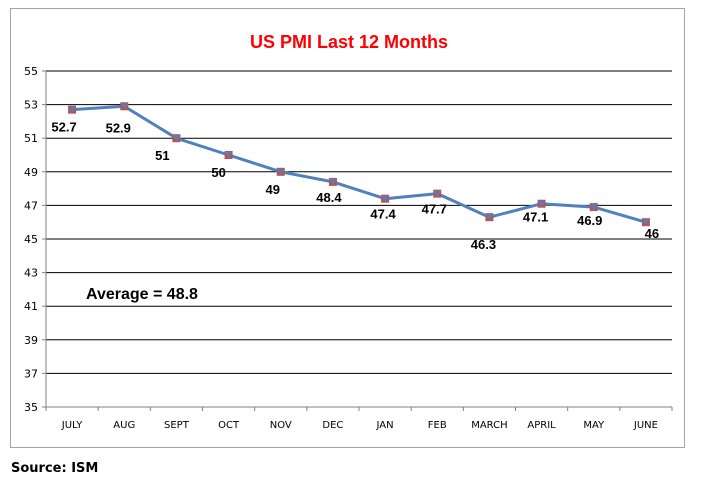  I want to click on data-label: 46.3, so click(483, 244).